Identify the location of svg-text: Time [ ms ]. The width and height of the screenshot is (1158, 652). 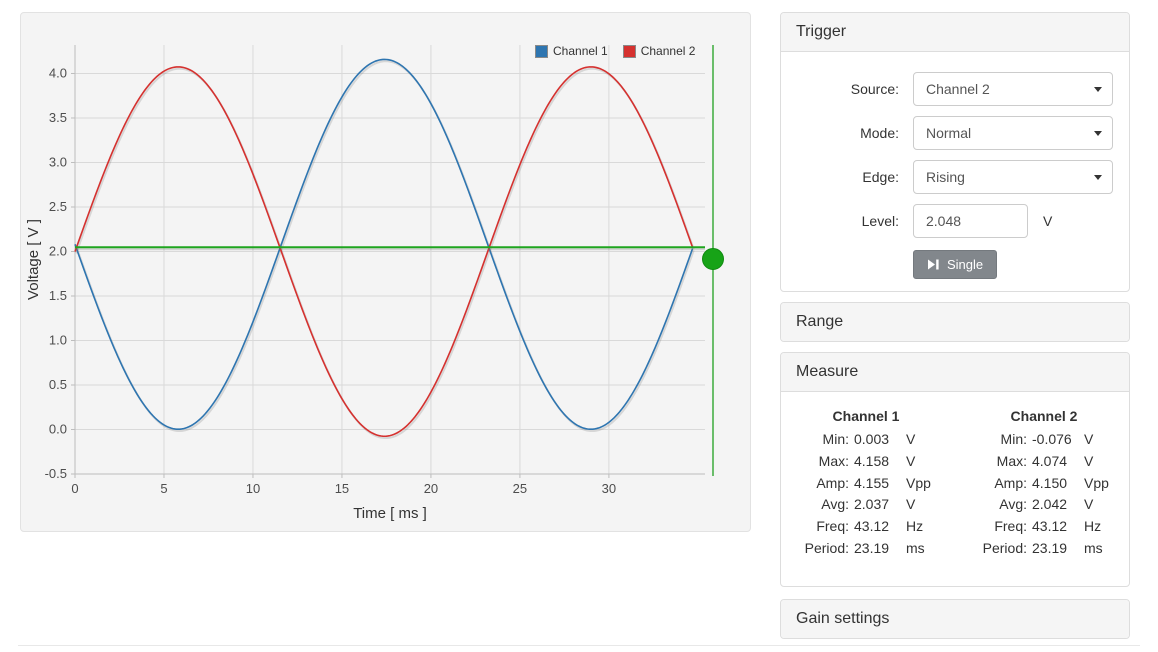
(390, 513).